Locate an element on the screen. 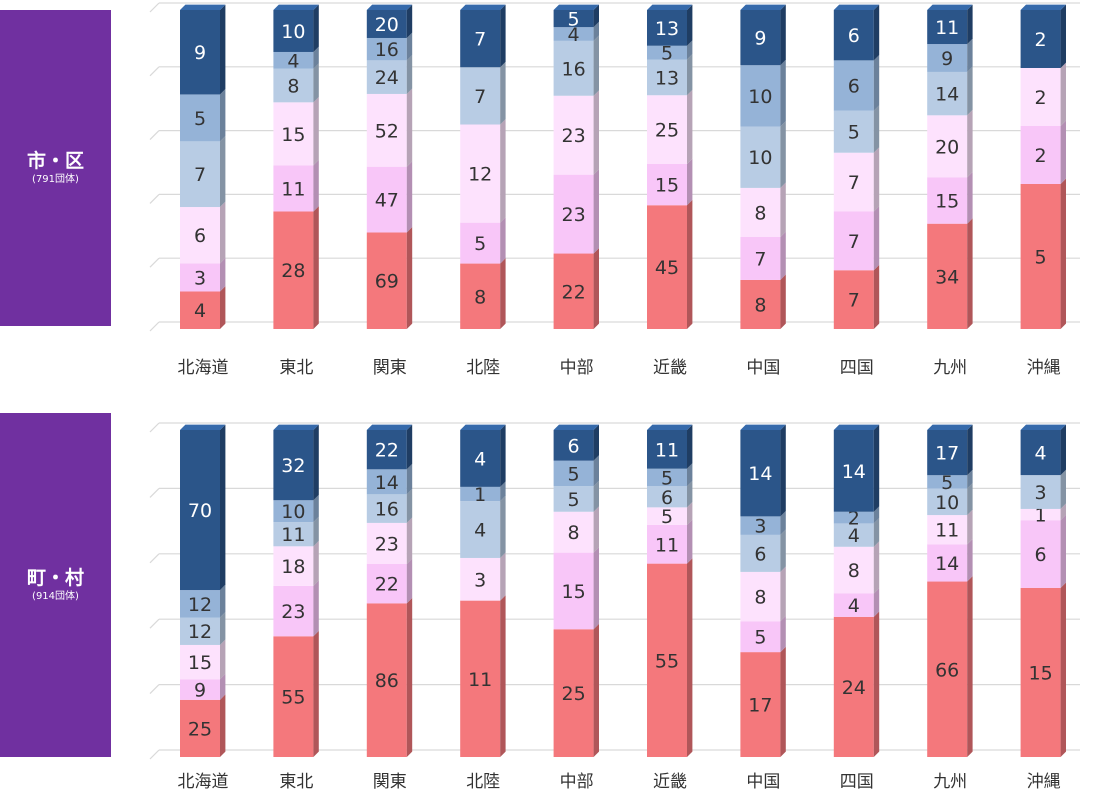  data-label: 16 is located at coordinates (387, 510).